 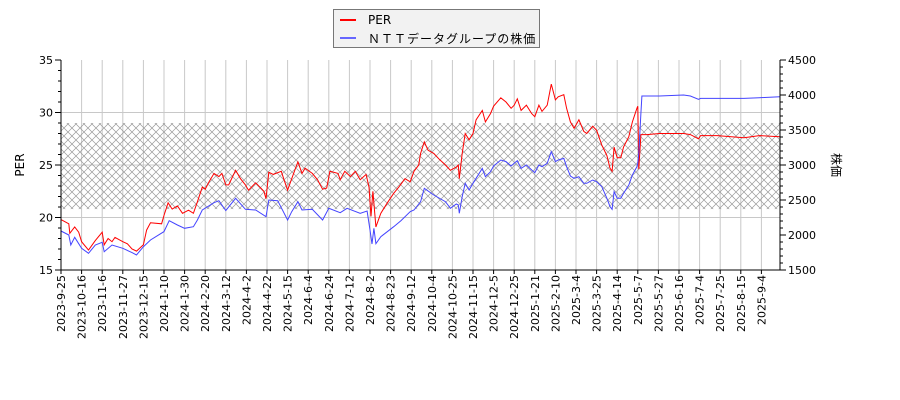 What do you see at coordinates (802, 235) in the screenshot?
I see `y2-tick-label: 2000` at bounding box center [802, 235].